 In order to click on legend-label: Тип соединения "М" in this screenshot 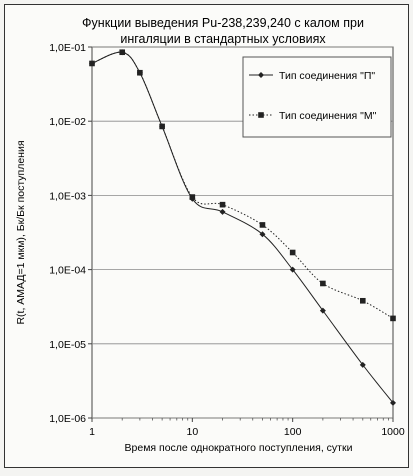, I will do `click(328, 116)`.